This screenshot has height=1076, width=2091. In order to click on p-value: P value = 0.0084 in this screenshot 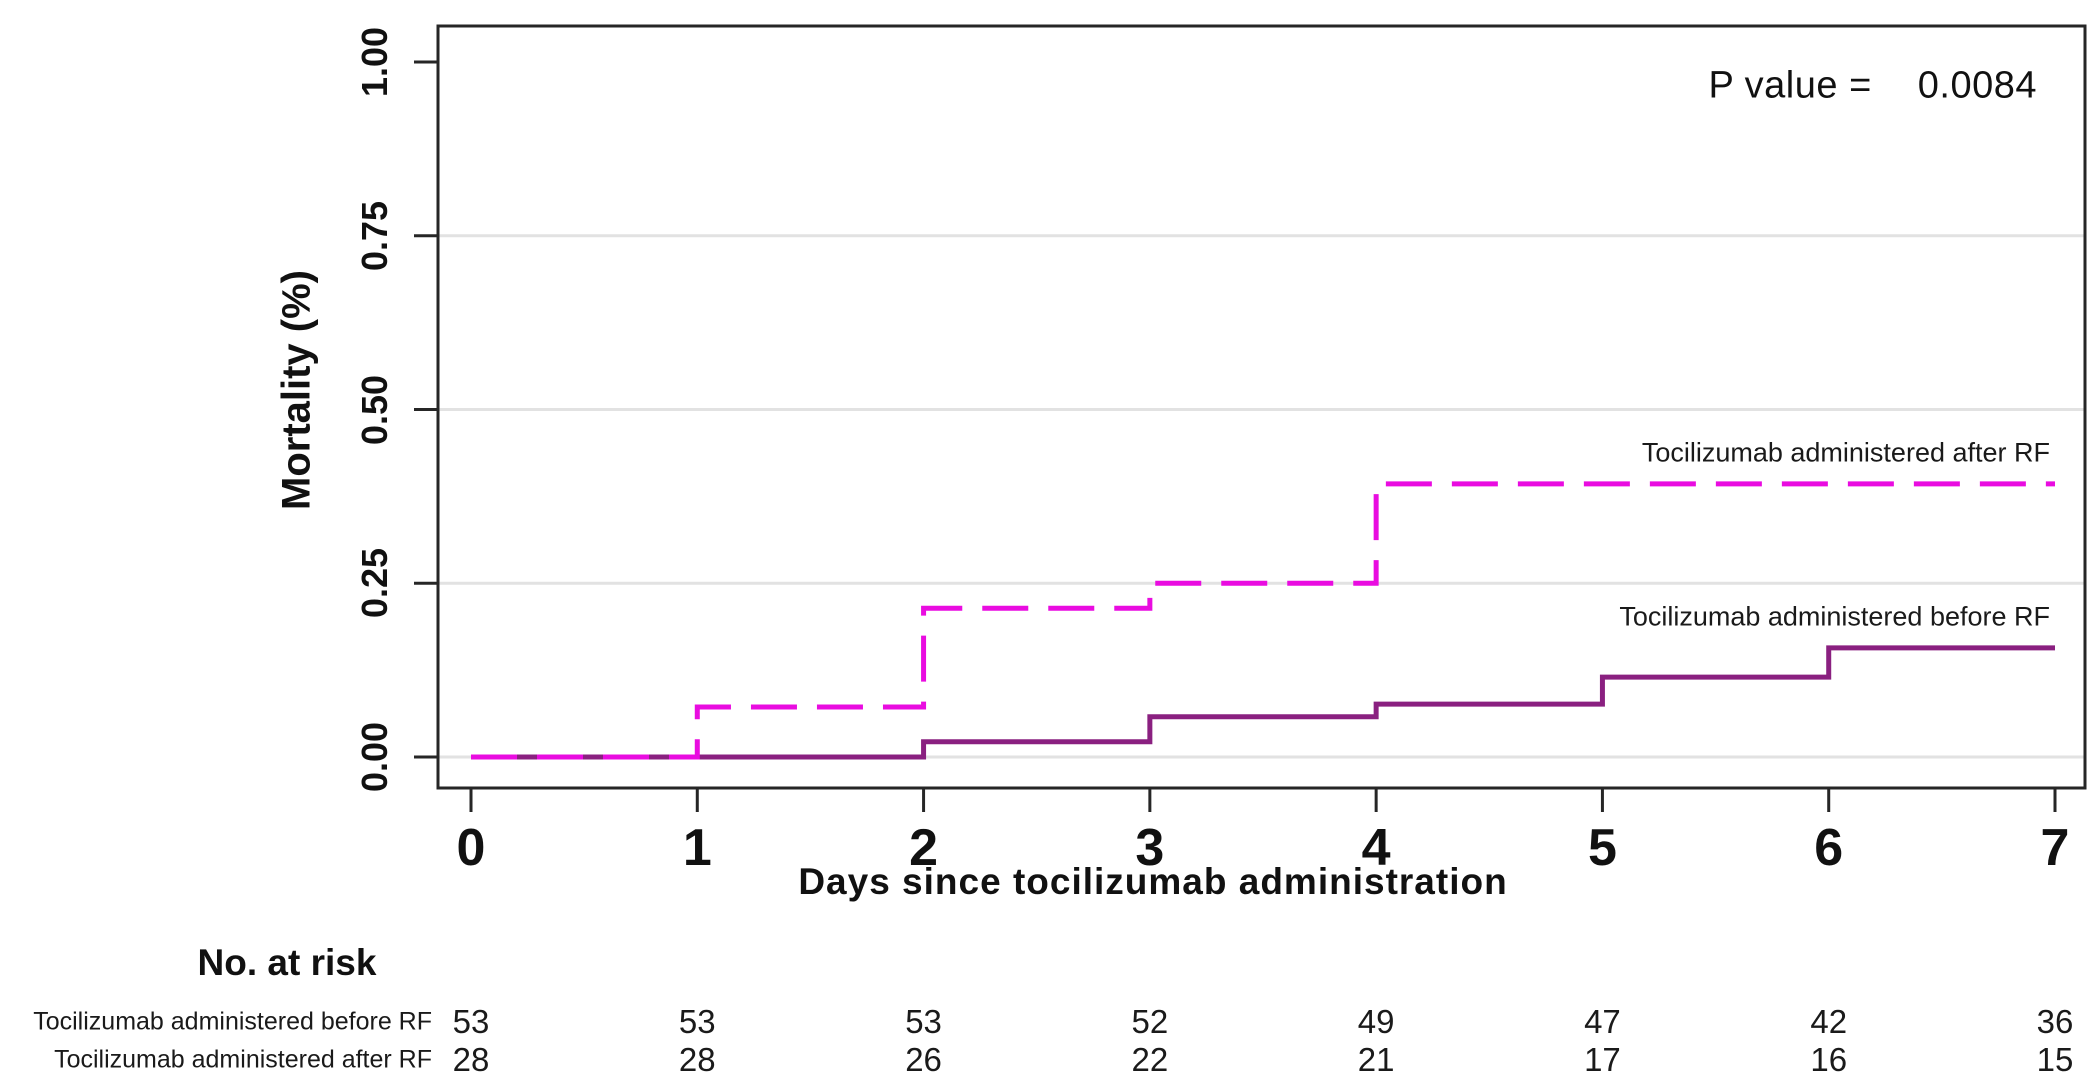, I will do `click(1872, 86)`.